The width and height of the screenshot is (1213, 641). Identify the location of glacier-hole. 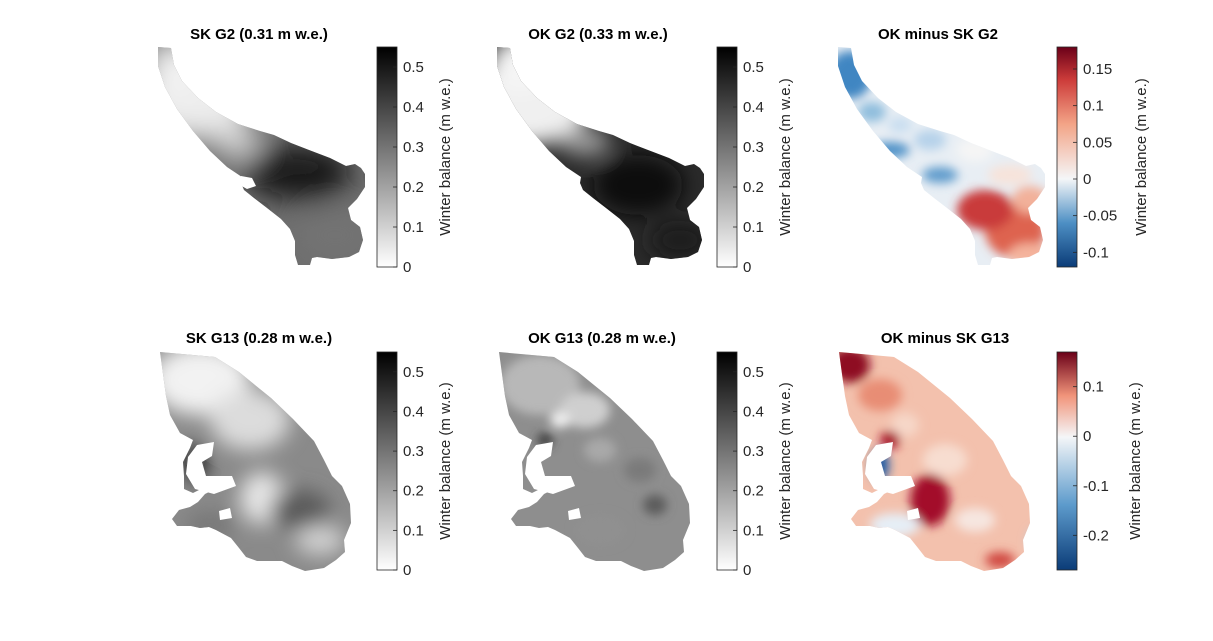
(247, 182).